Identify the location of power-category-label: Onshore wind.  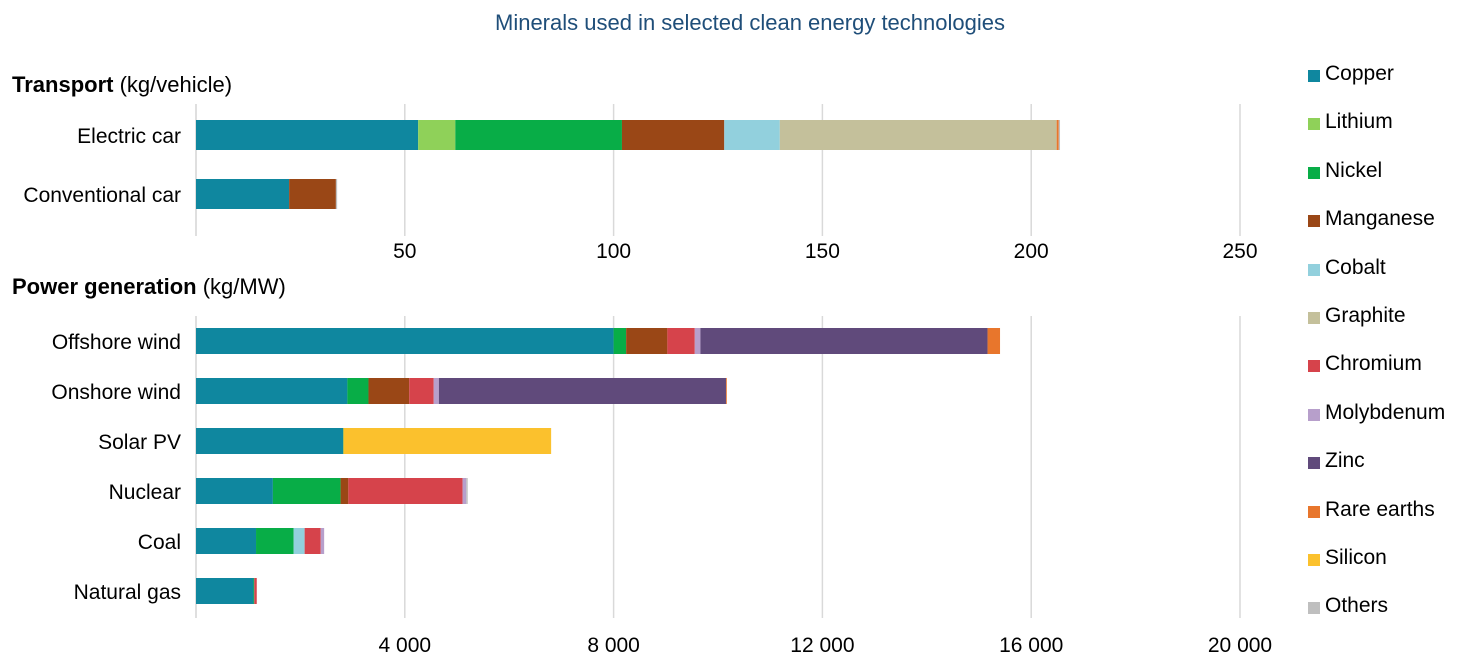
(116, 392).